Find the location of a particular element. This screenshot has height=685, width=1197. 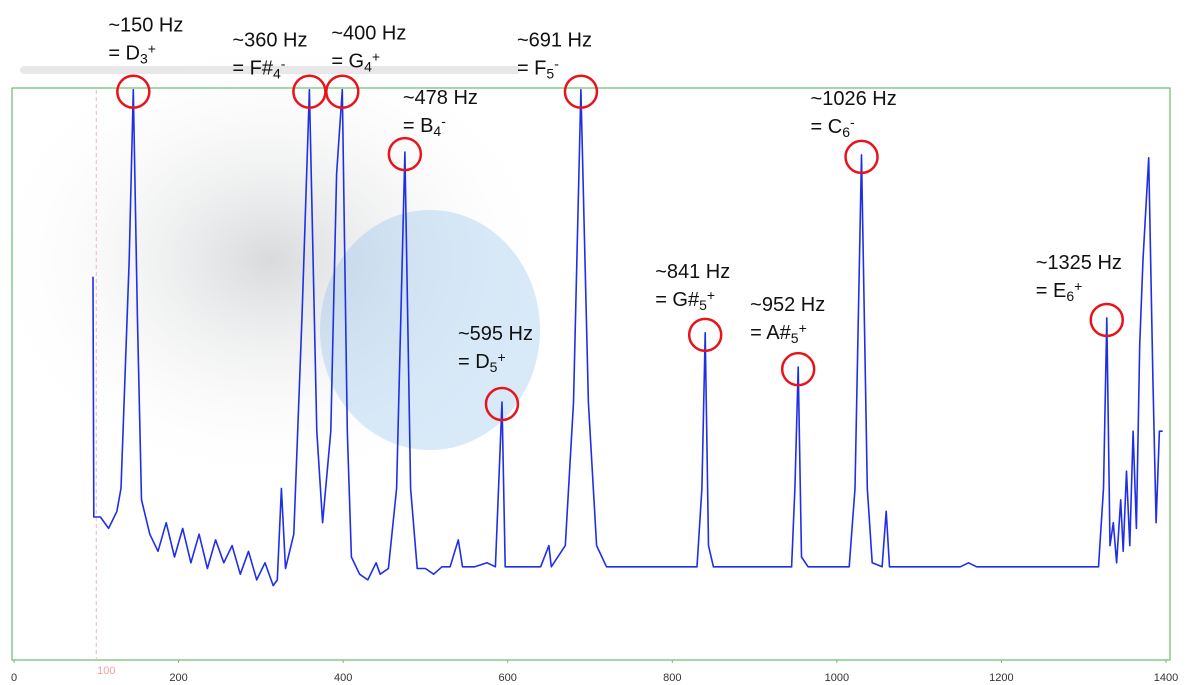

note-name: = A# is located at coordinates (770, 333).